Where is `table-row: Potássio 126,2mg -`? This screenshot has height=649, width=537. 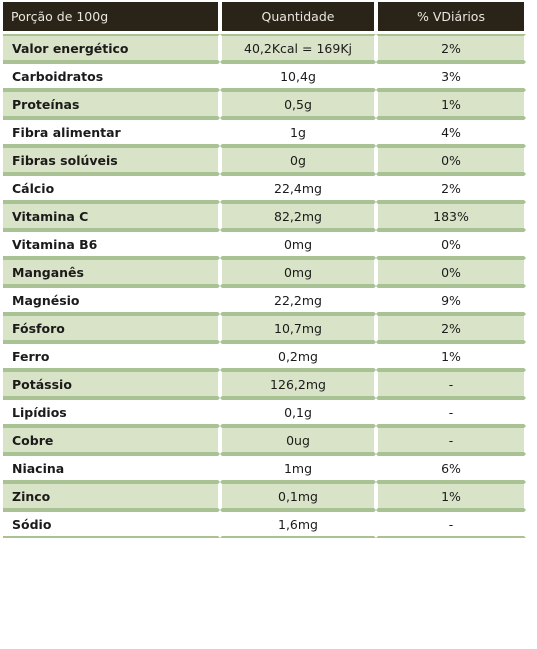
table-row: Potássio 126,2mg - is located at coordinates (264, 384).